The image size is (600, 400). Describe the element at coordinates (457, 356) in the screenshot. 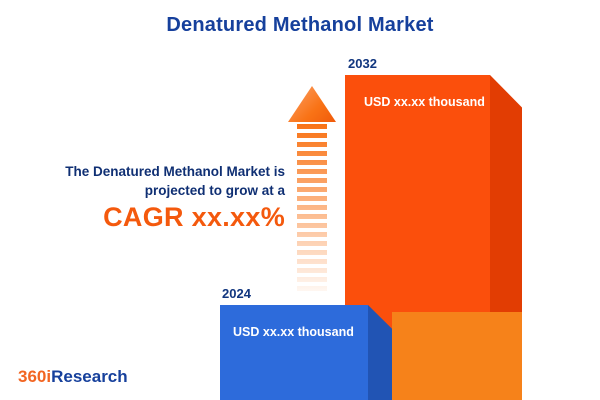

I see `bar-2032-lower-shade` at that location.